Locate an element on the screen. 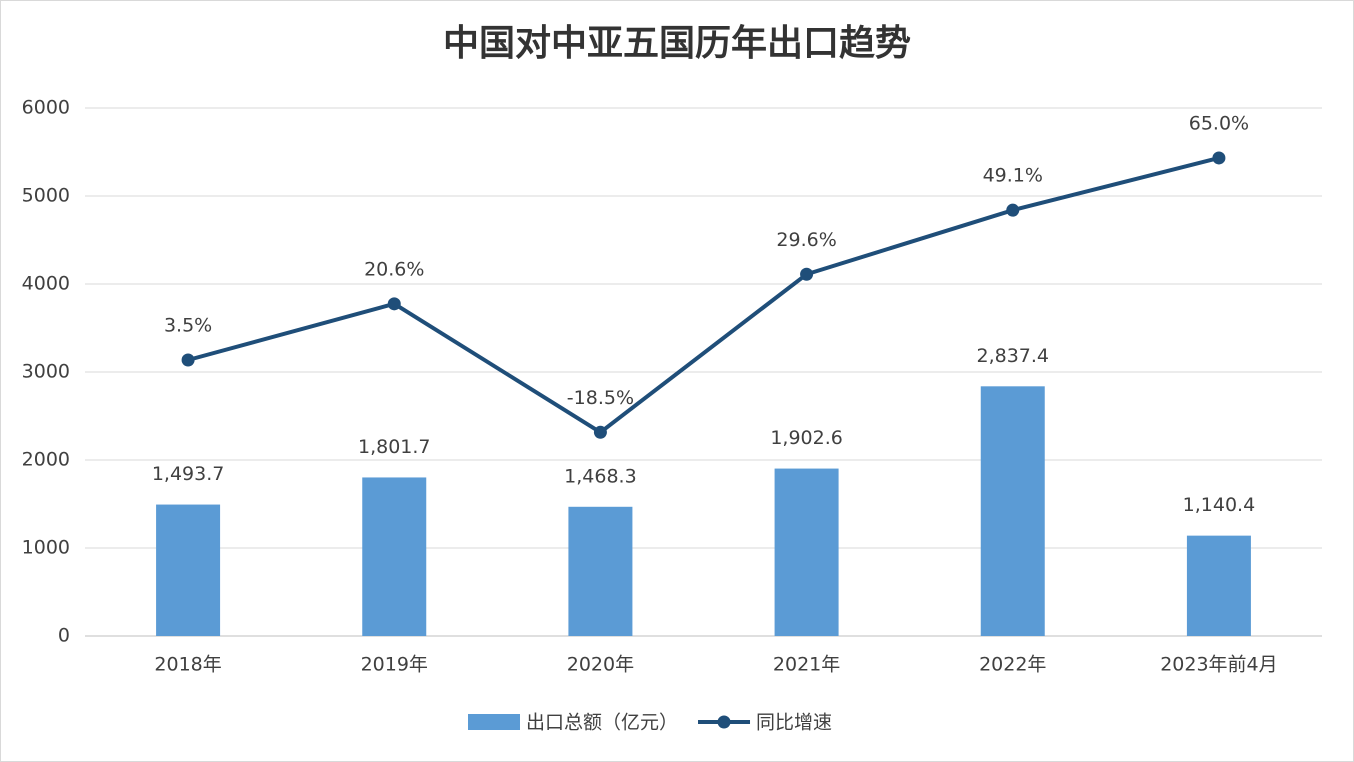  bar-value-label: 1,902.6 is located at coordinates (806, 438).